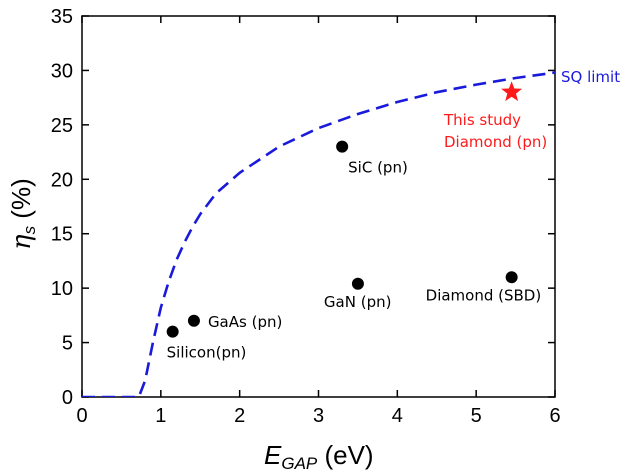 This screenshot has height=475, width=630. What do you see at coordinates (512, 91) in the screenshot?
I see `this-study-star-marker` at bounding box center [512, 91].